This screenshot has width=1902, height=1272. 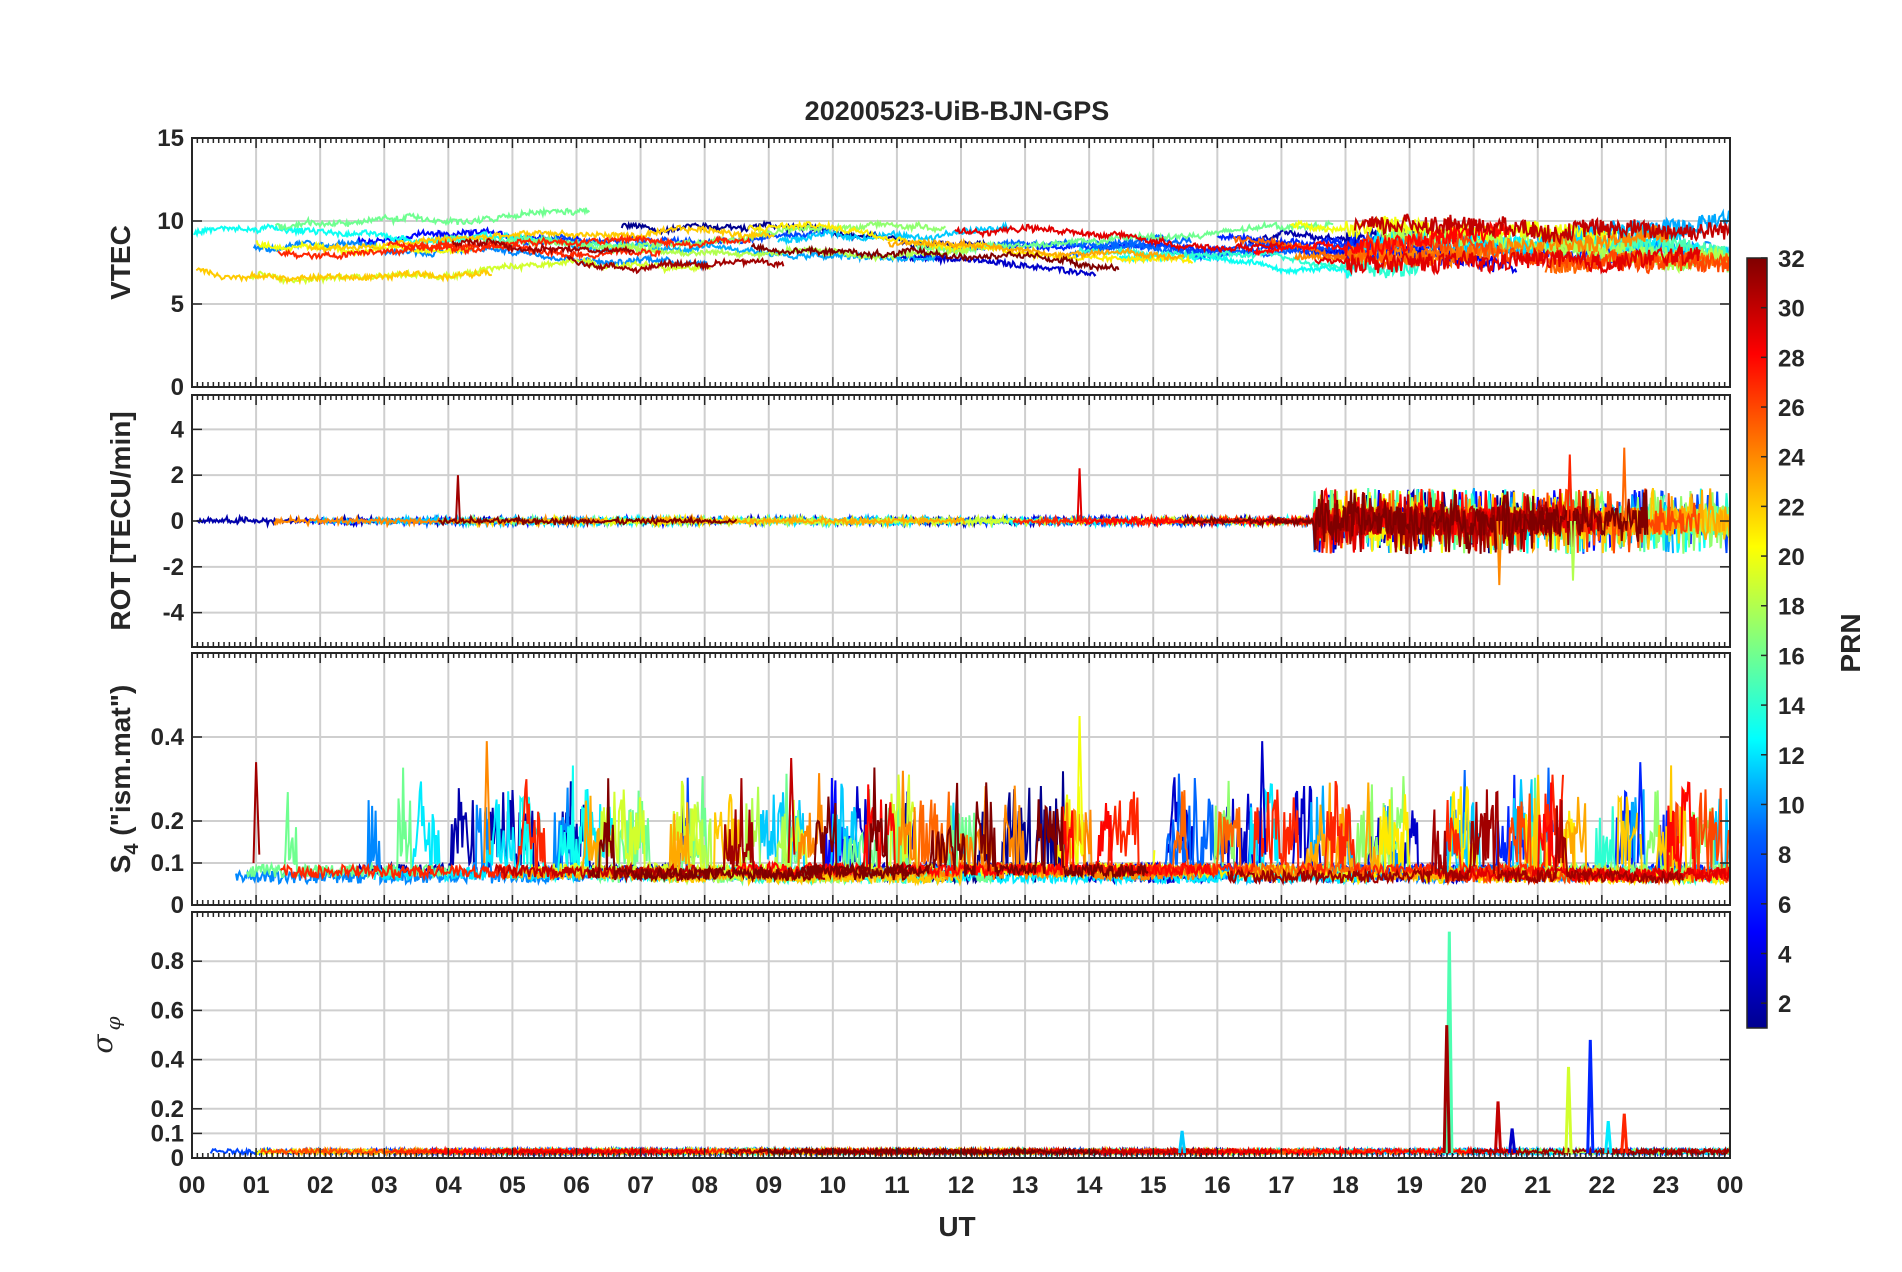 I want to click on colorbar-tick-label: 14, so click(x=1791, y=706).